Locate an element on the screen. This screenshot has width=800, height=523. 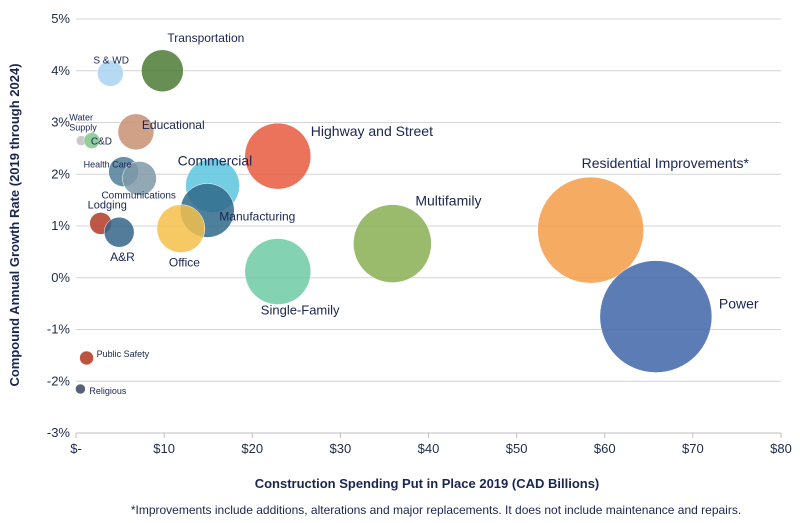
bubble-transportation is located at coordinates (162, 70).